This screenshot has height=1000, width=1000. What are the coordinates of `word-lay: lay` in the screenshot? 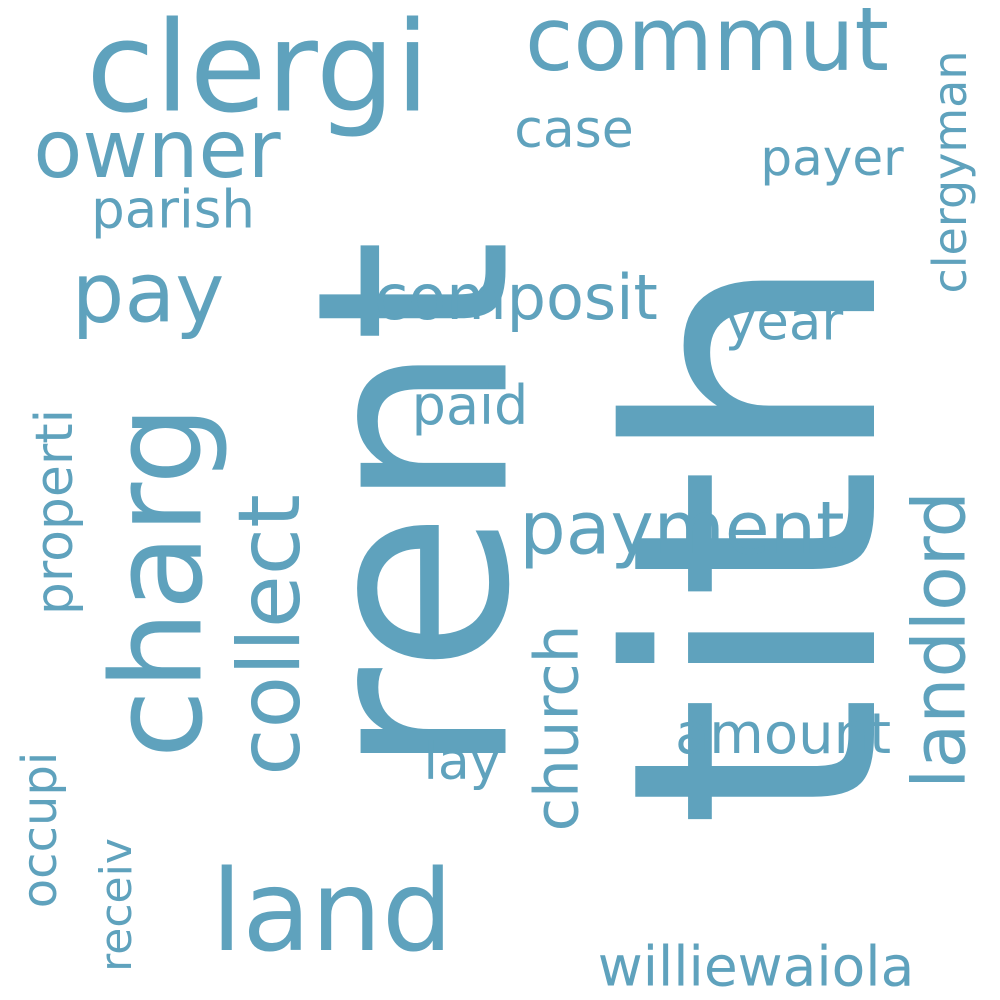 It's located at (462, 762).